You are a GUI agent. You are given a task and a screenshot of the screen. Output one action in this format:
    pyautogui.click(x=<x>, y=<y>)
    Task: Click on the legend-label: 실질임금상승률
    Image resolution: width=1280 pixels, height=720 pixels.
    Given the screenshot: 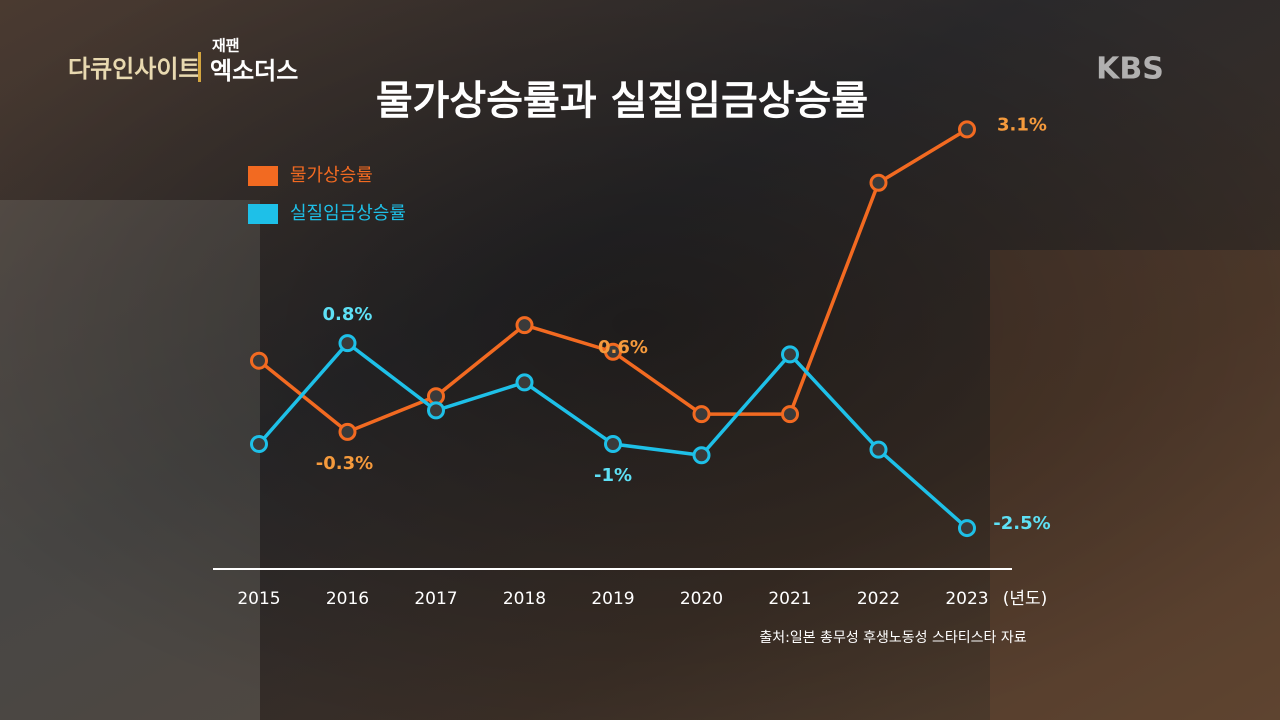 What is the action you would take?
    pyautogui.click(x=348, y=213)
    